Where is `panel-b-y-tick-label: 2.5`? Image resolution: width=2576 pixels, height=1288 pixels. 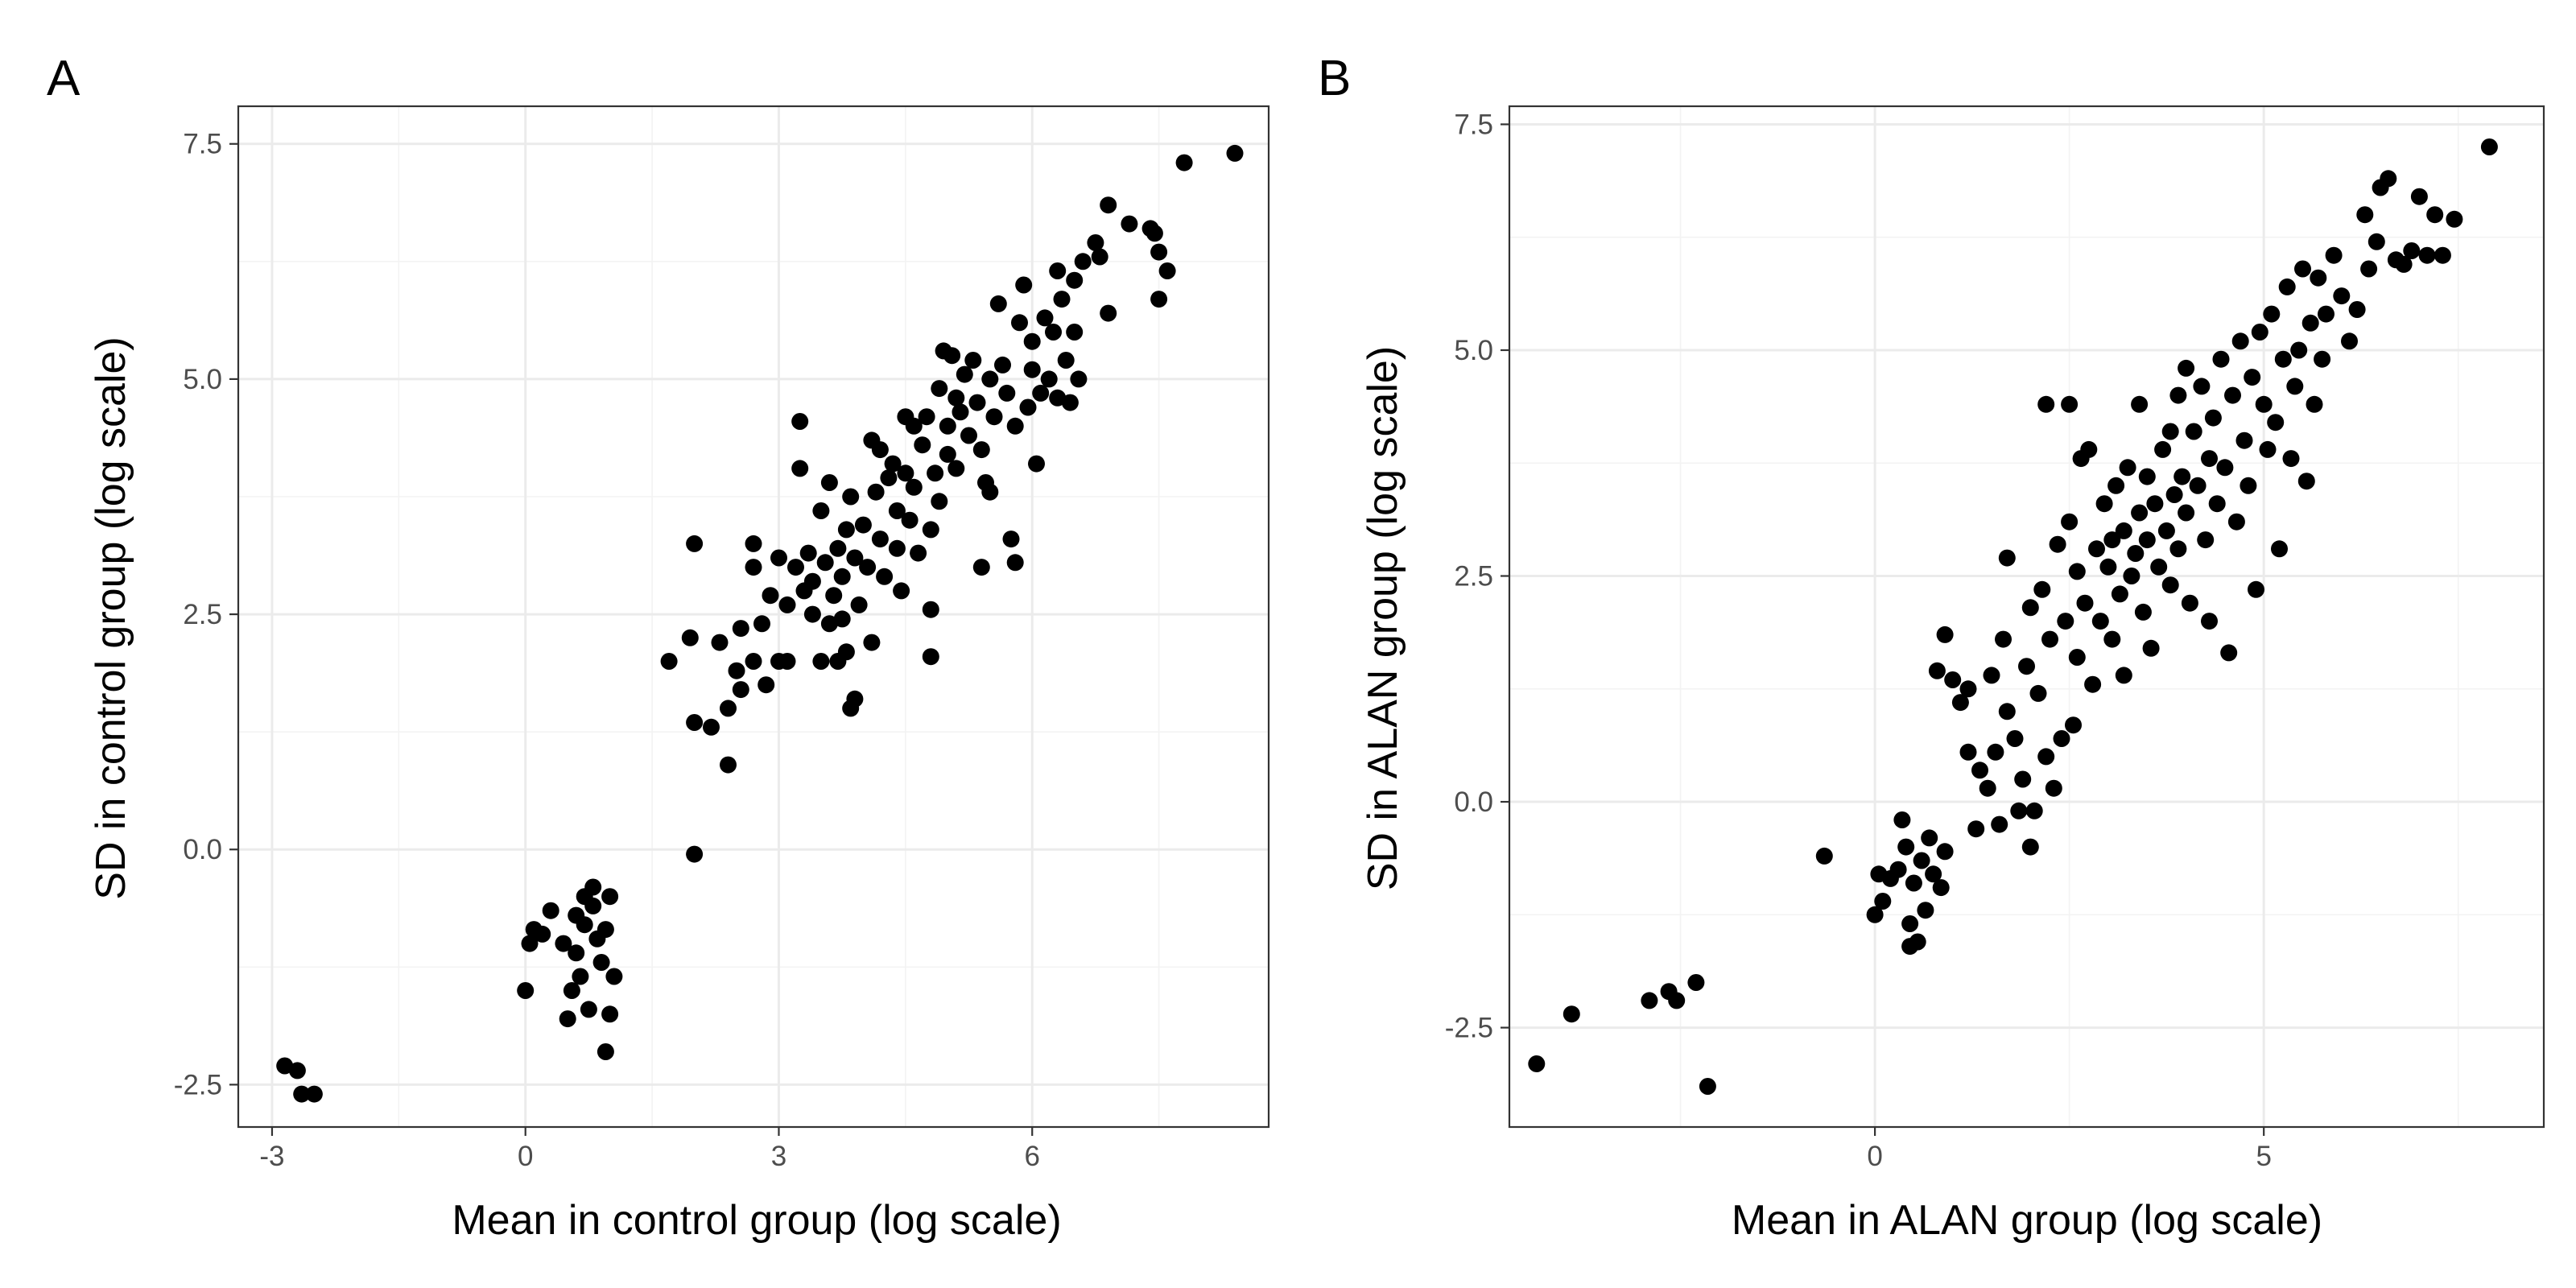 panel-b-y-tick-label: 2.5 is located at coordinates (1473, 576).